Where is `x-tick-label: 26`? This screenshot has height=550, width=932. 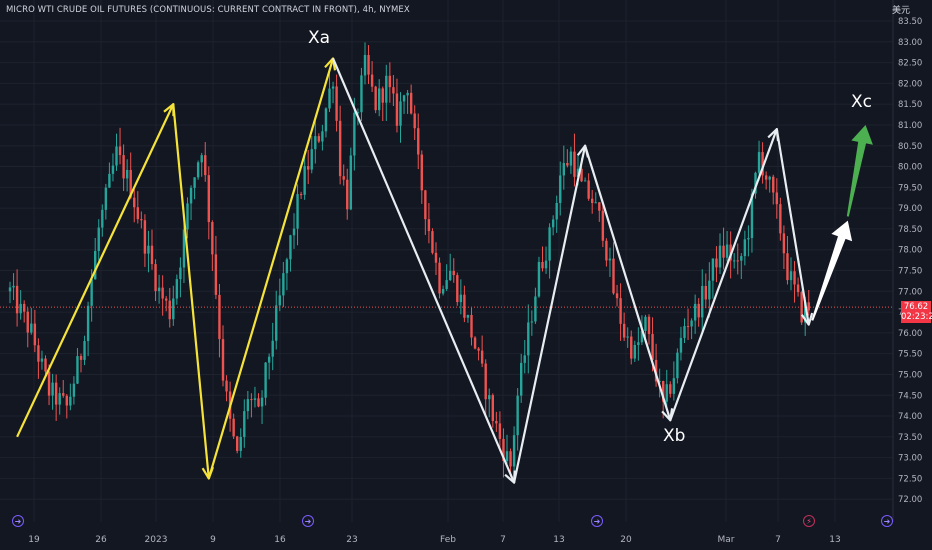 x-tick-label: 26 is located at coordinates (101, 540).